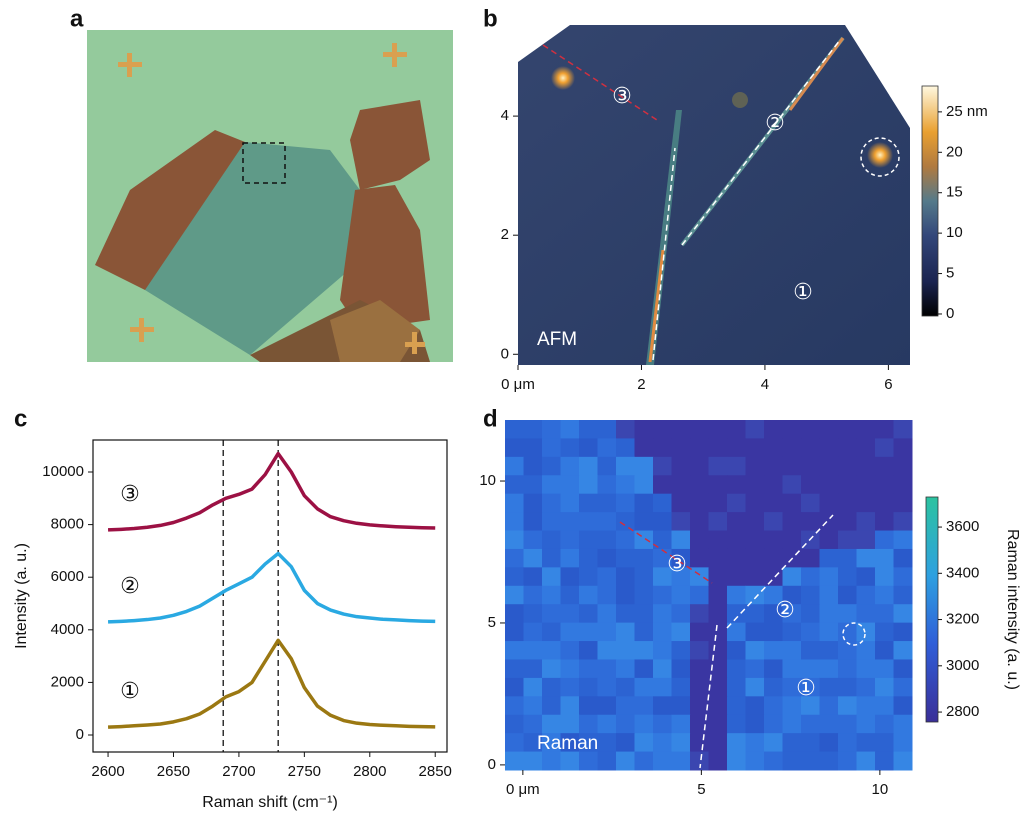 The height and width of the screenshot is (818, 1026). What do you see at coordinates (107, 771) in the screenshot?
I see `x-tick-label: 2600` at bounding box center [107, 771].